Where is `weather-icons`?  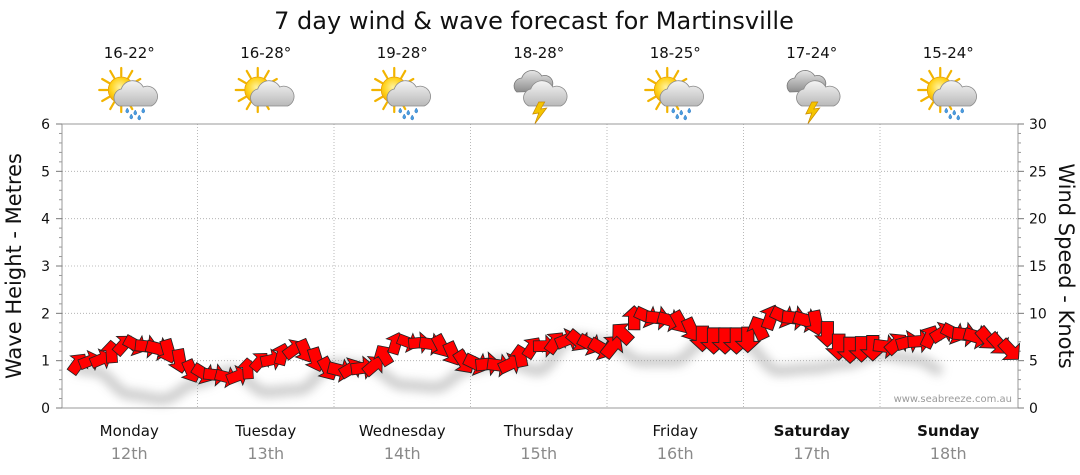 weather-icons is located at coordinates (537, 95).